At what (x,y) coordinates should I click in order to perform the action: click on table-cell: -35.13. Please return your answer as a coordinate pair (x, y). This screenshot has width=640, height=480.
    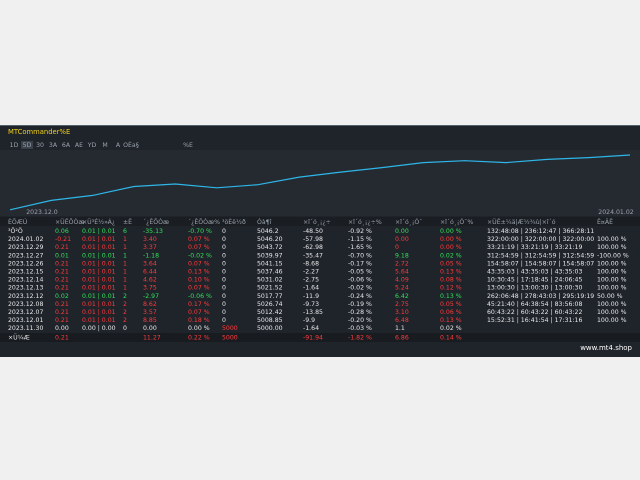
    Looking at the image, I should click on (153, 231).